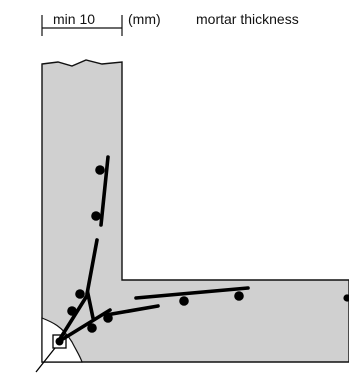  I want to click on vertical-rebar-upper, so click(104, 191).